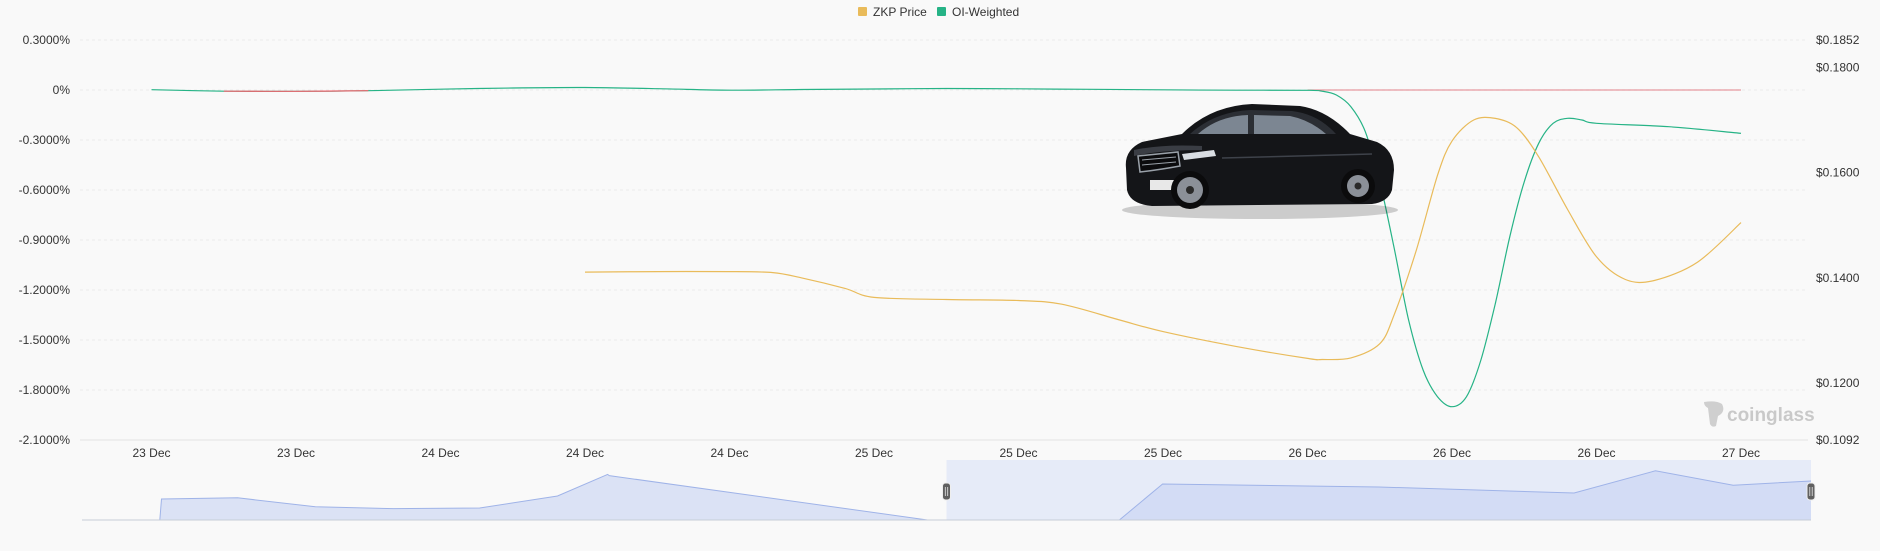 This screenshot has height=551, width=1880. Describe the element at coordinates (45, 290) in the screenshot. I see `y-left-tick-label: -1.2000%` at that location.